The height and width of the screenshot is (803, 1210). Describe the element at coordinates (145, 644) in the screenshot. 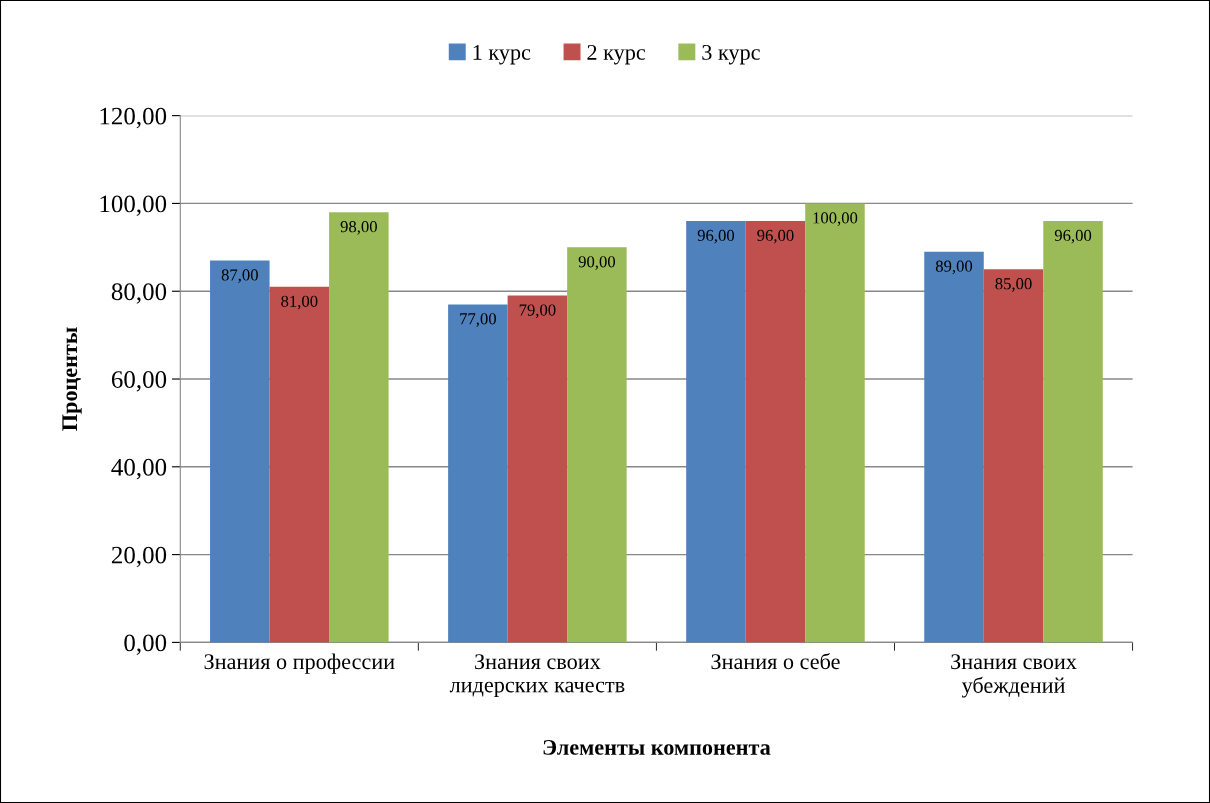

I see `y-tick-label: 0,00` at that location.